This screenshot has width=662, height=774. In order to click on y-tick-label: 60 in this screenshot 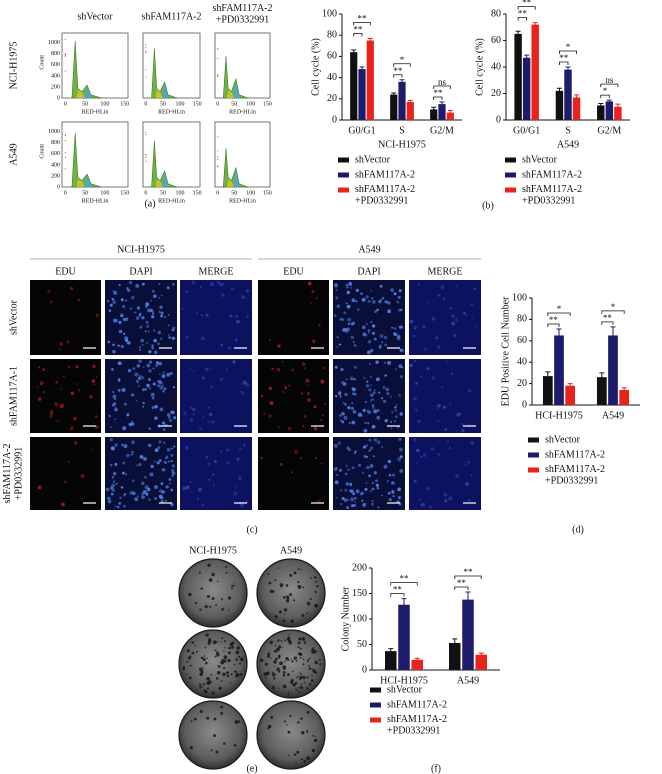, I will do `click(332, 56)`.